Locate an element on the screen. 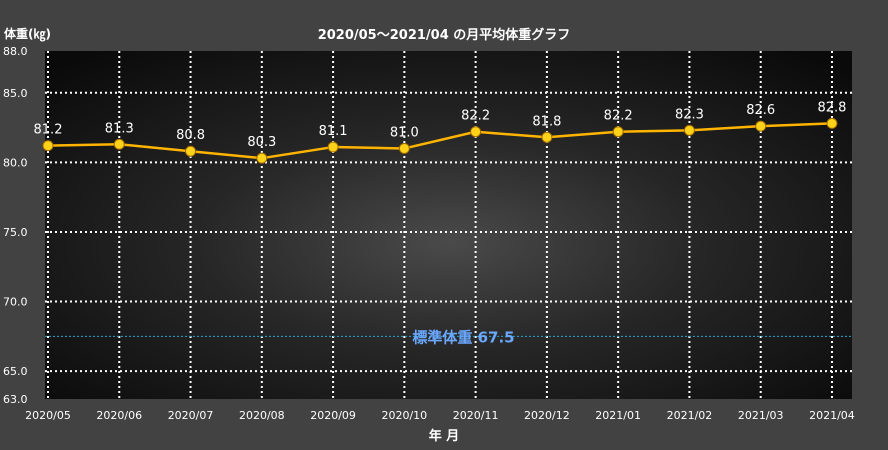  y-tick-labels: 63.0 65.0 70.0 75.0 80.0 85.0 88.0 is located at coordinates (15, 225).